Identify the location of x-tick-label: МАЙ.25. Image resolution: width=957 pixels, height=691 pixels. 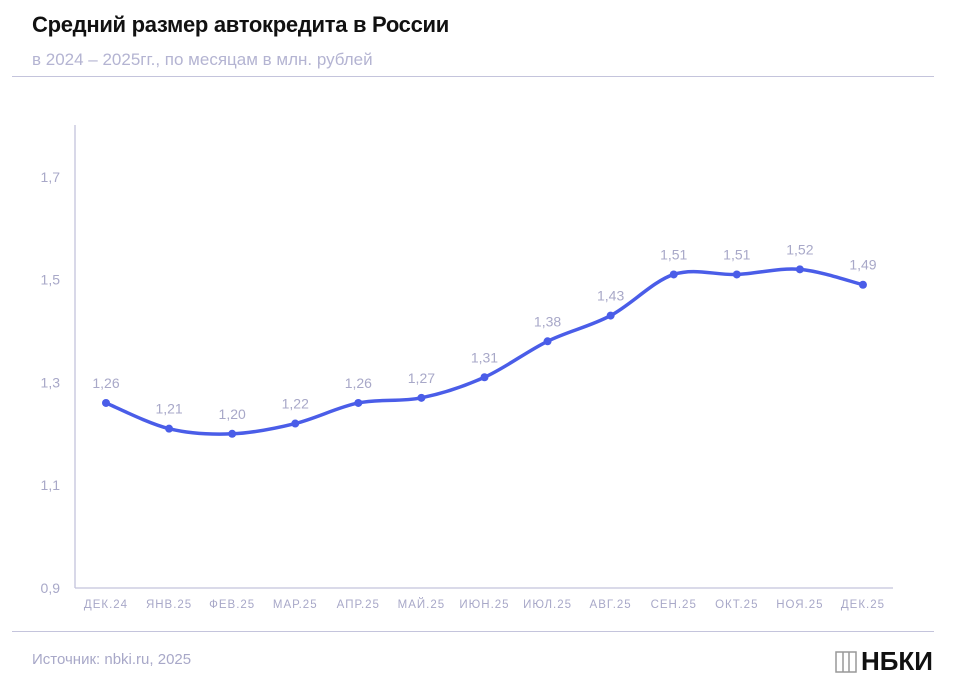
(422, 604).